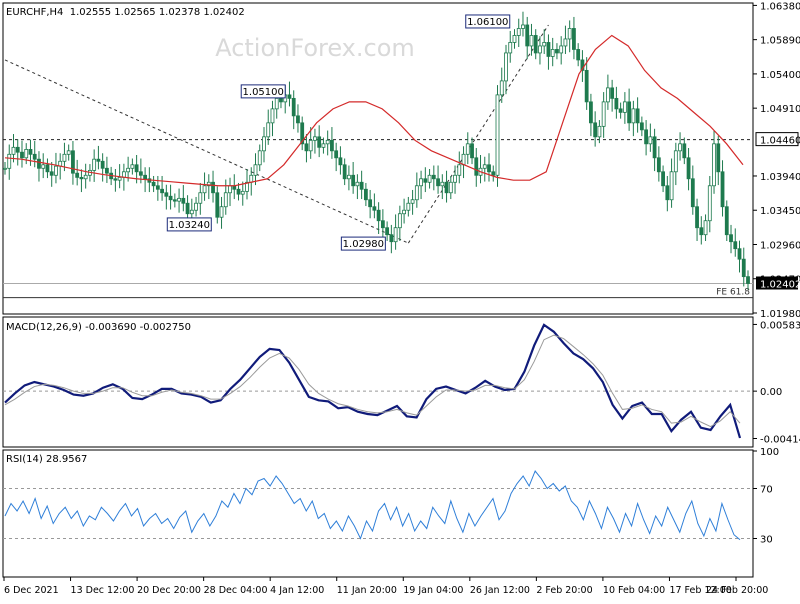  I want to click on price-tick-label: 1.05400, so click(780, 75).